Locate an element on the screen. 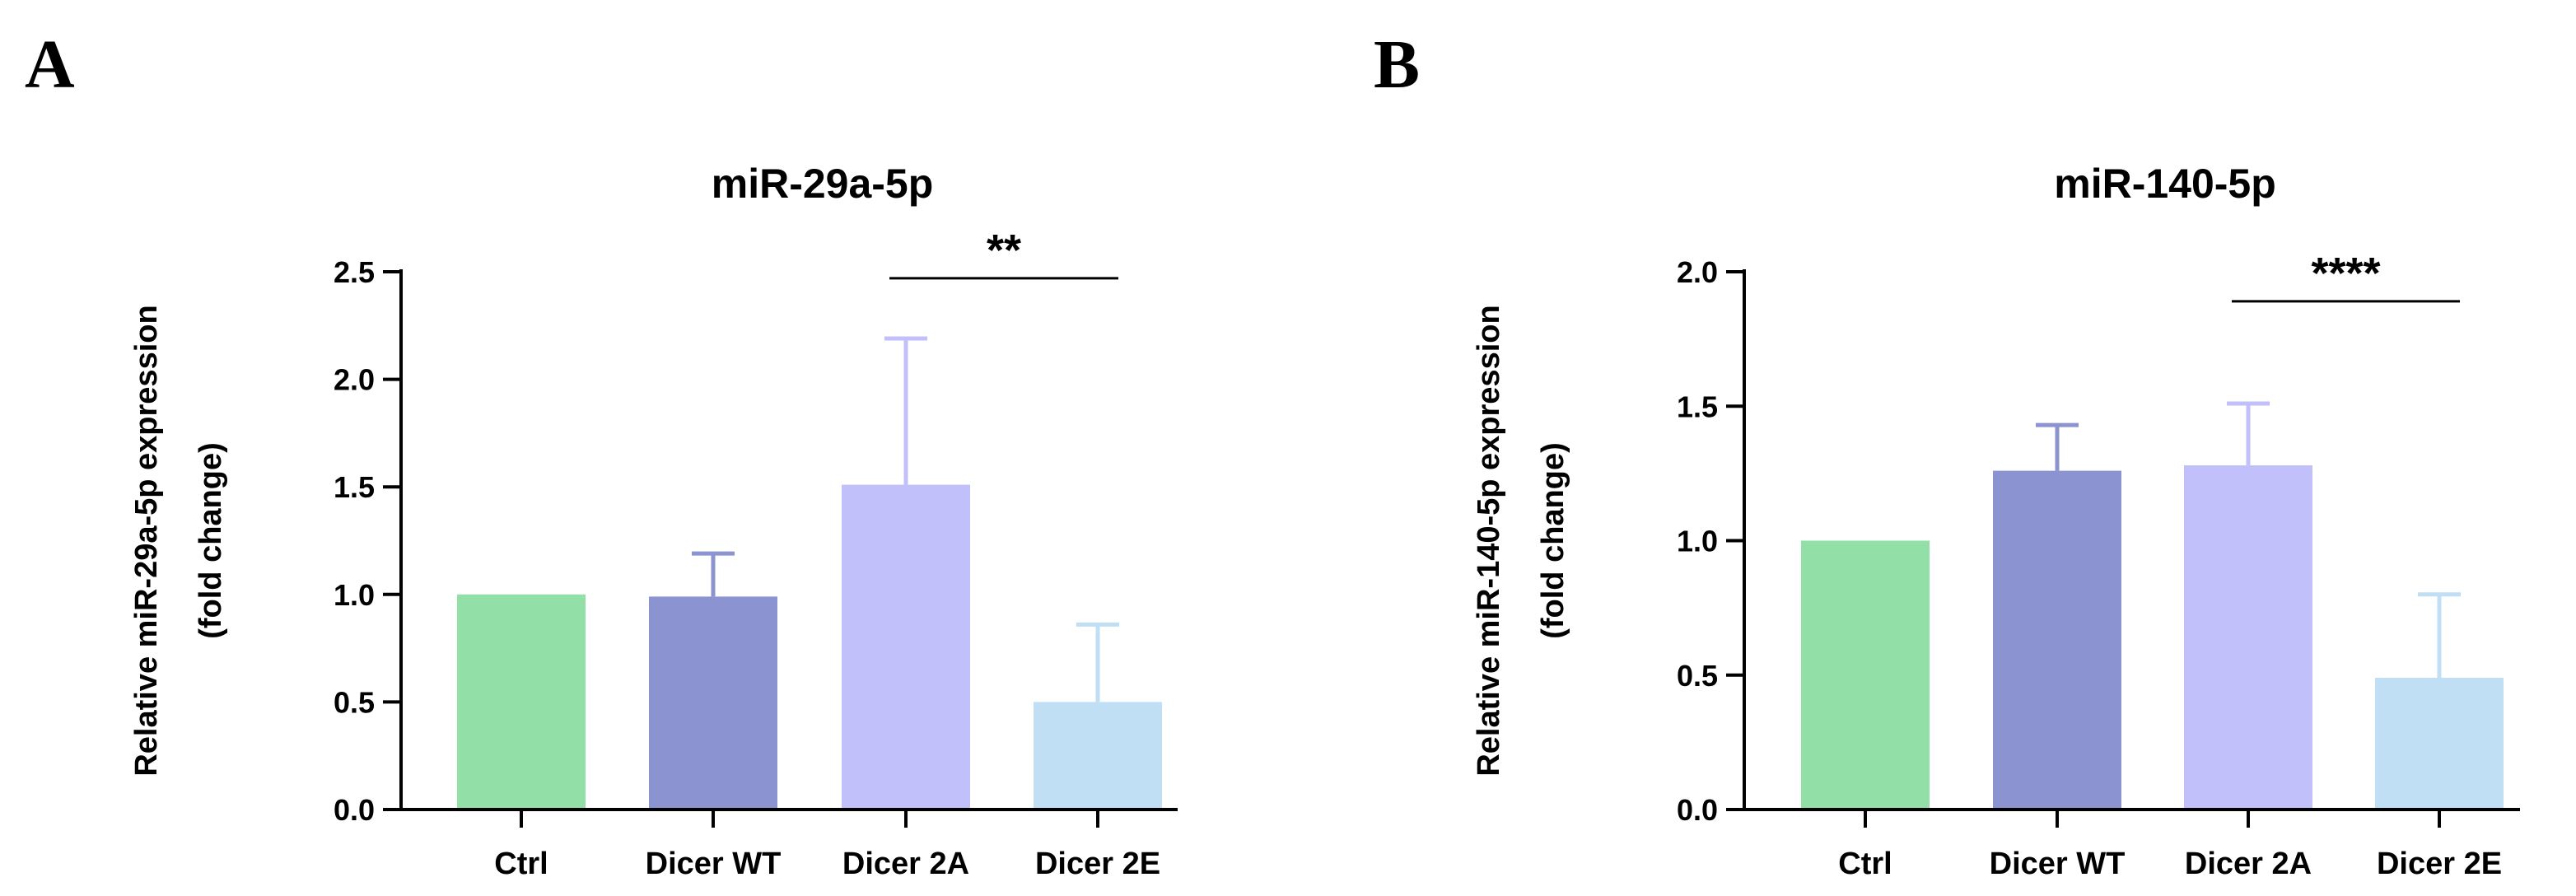 This screenshot has width=2576, height=896. panel-label-a: A is located at coordinates (50, 64).